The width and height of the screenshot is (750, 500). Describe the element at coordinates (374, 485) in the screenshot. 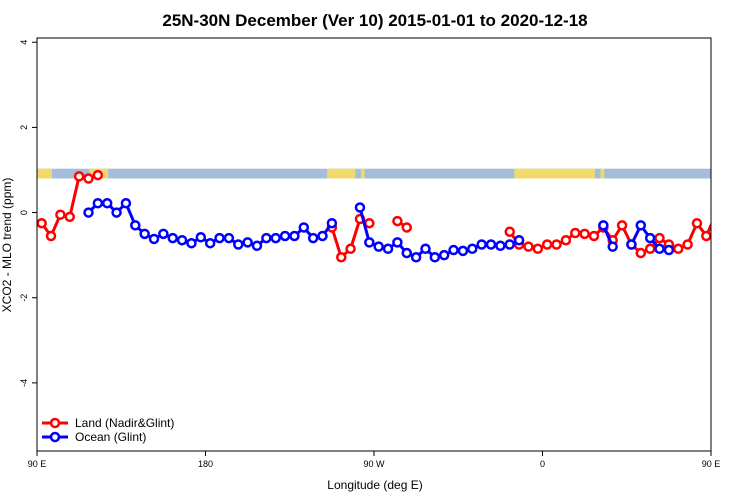

I see `x-axis-label: Longitude (deg E)` at that location.